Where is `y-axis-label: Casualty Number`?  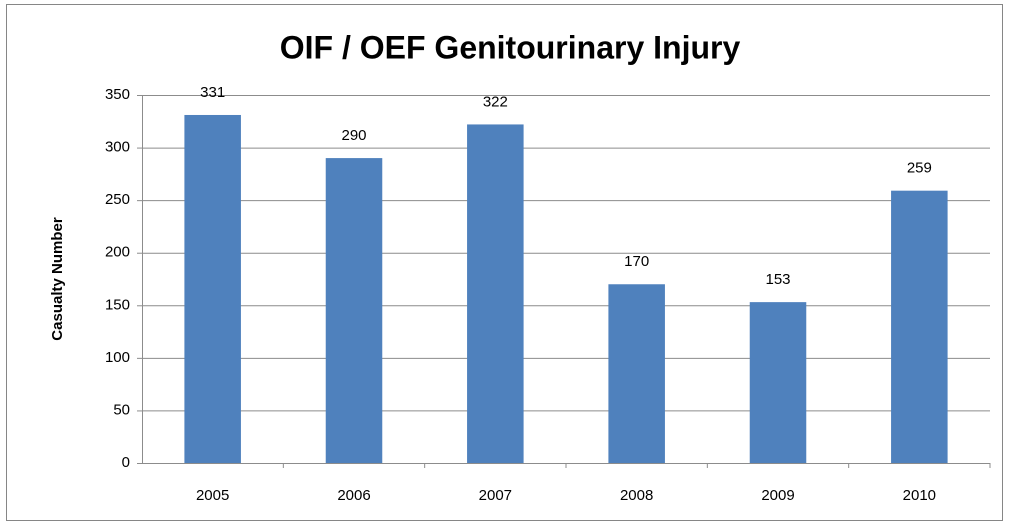 y-axis-label: Casualty Number is located at coordinates (57, 279).